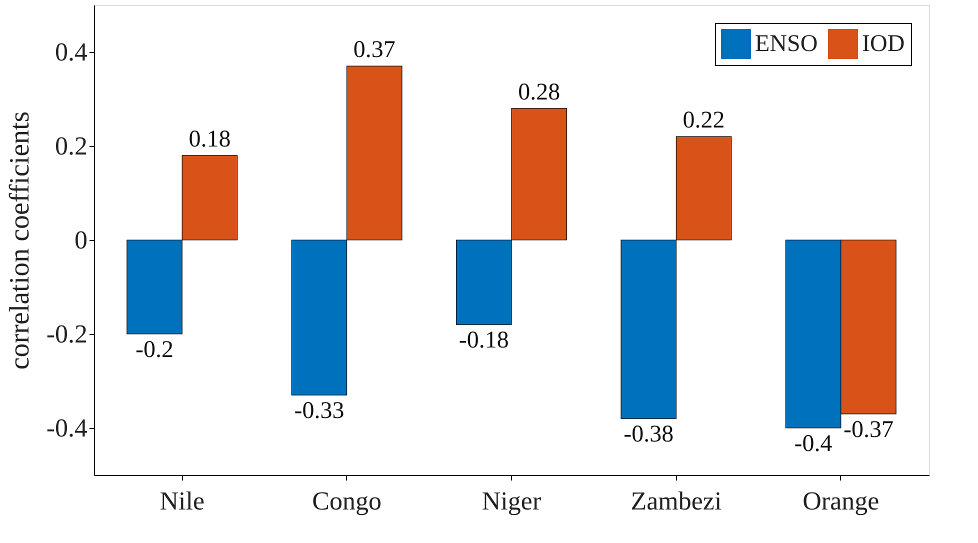  What do you see at coordinates (155, 350) in the screenshot?
I see `data-label: -0.2` at bounding box center [155, 350].